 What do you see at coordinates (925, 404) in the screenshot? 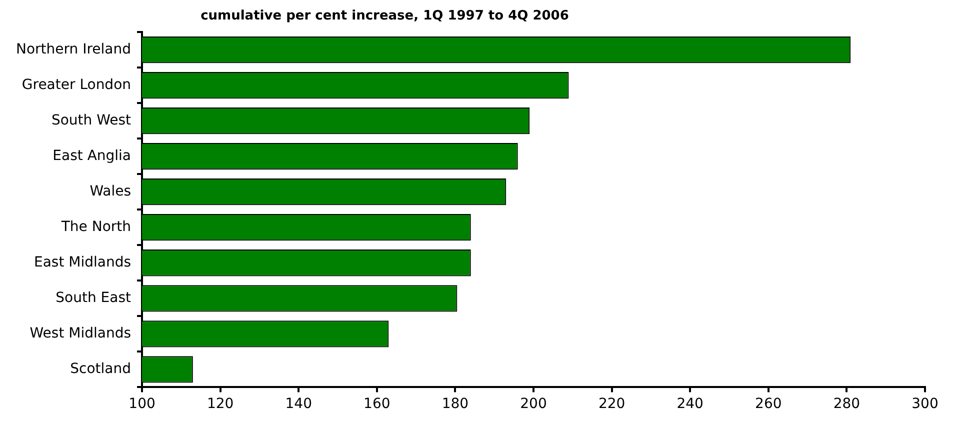
I see `x-tick-label: 300` at bounding box center [925, 404].